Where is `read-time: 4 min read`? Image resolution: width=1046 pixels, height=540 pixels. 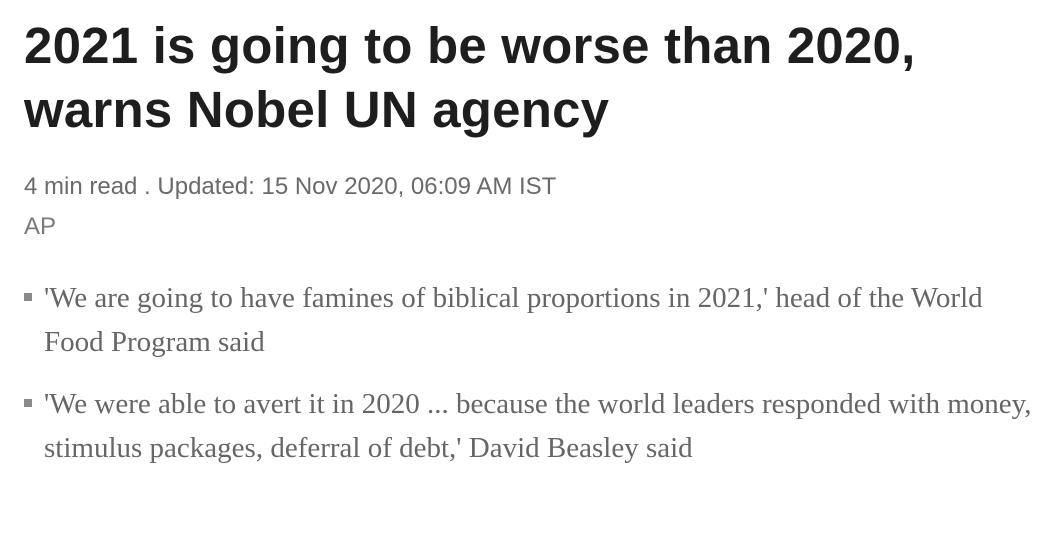
read-time: 4 min read is located at coordinates (81, 186).